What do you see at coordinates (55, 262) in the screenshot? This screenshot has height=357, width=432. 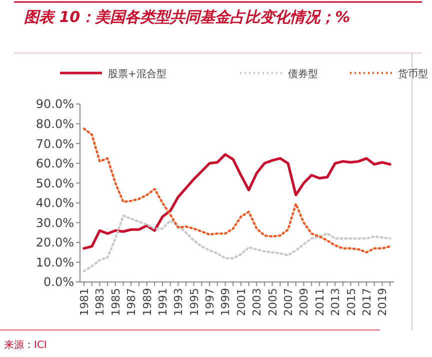 I see `y-tick-label: 10.0%` at bounding box center [55, 262].